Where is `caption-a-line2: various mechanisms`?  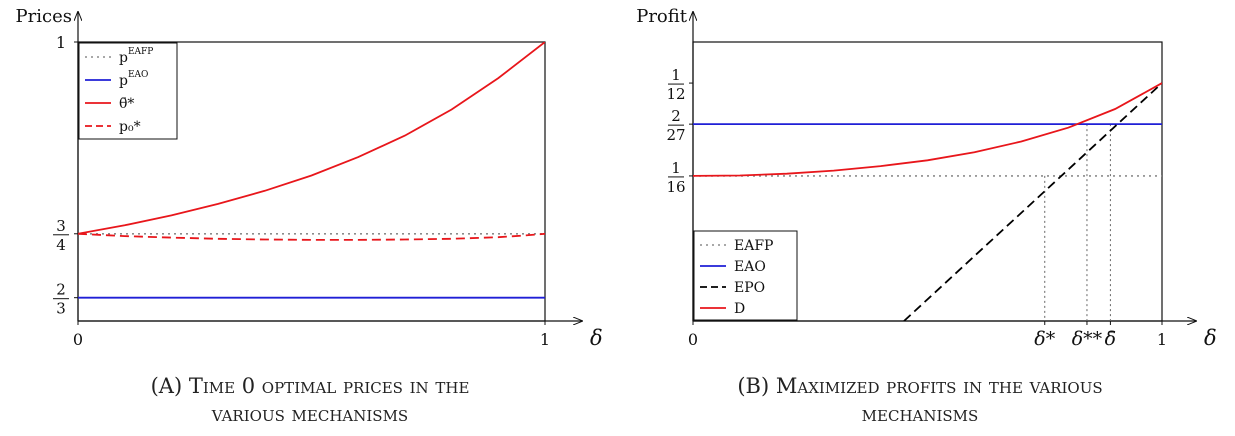 caption-a-line2: various mechanisms is located at coordinates (310, 414).